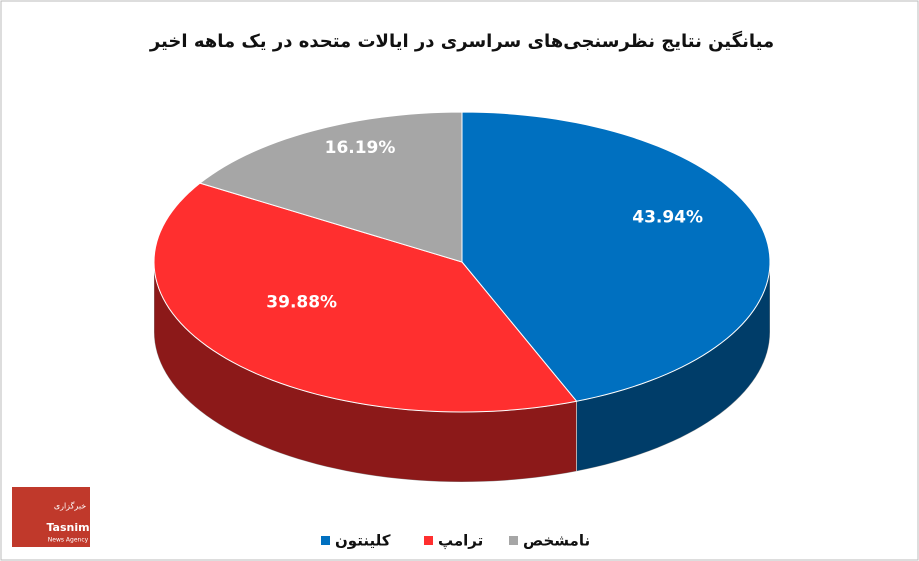 Image resolution: width=919 pixels, height=561 pixels. What do you see at coordinates (70, 506) in the screenshot?
I see `logo-label: خبرگزاری` at bounding box center [70, 506].